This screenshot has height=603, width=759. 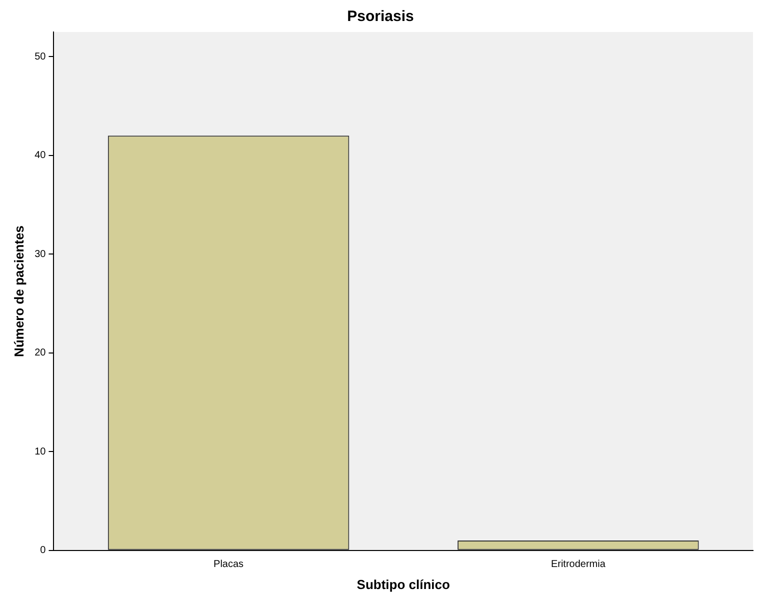 What do you see at coordinates (40, 254) in the screenshot?
I see `y-tick-label: 30` at bounding box center [40, 254].